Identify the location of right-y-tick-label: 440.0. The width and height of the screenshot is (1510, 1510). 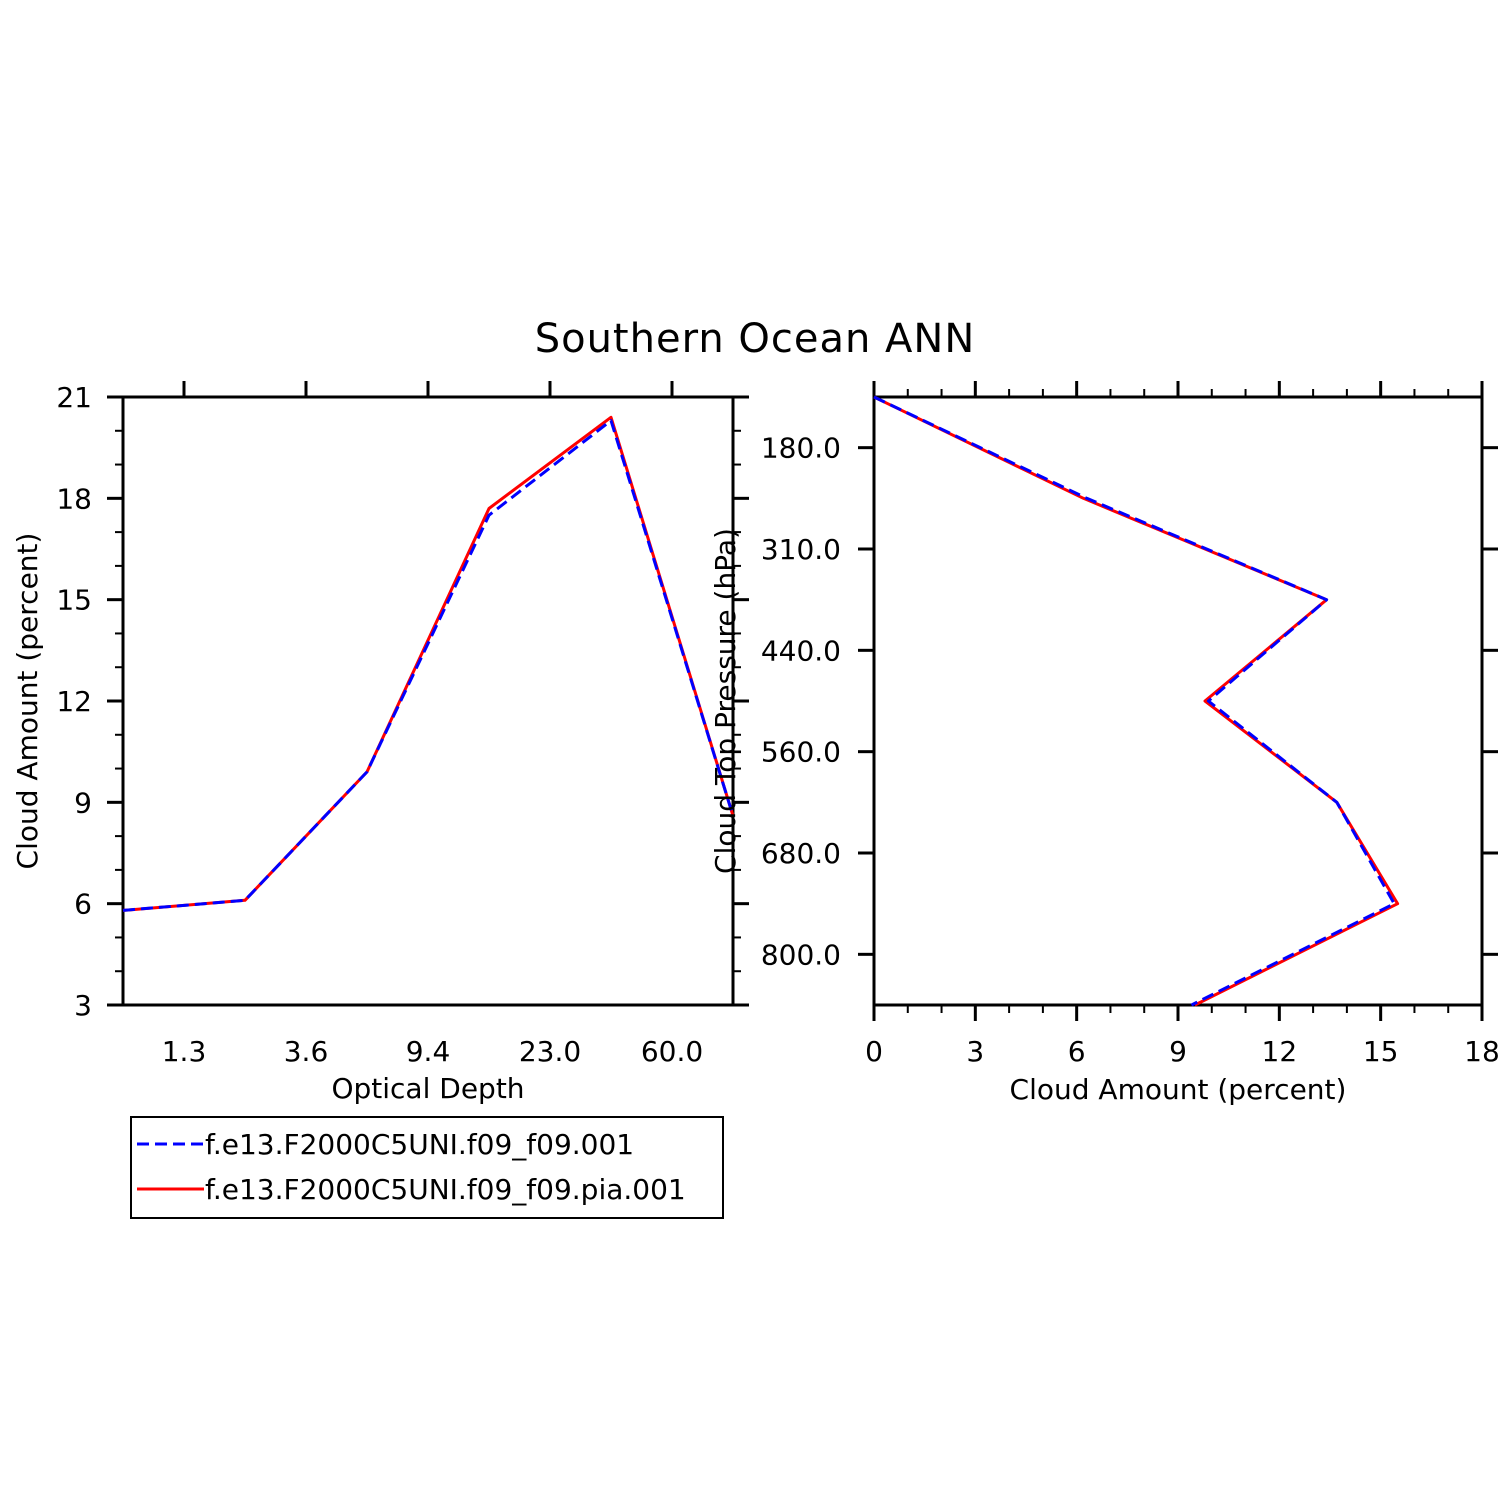
(801, 650).